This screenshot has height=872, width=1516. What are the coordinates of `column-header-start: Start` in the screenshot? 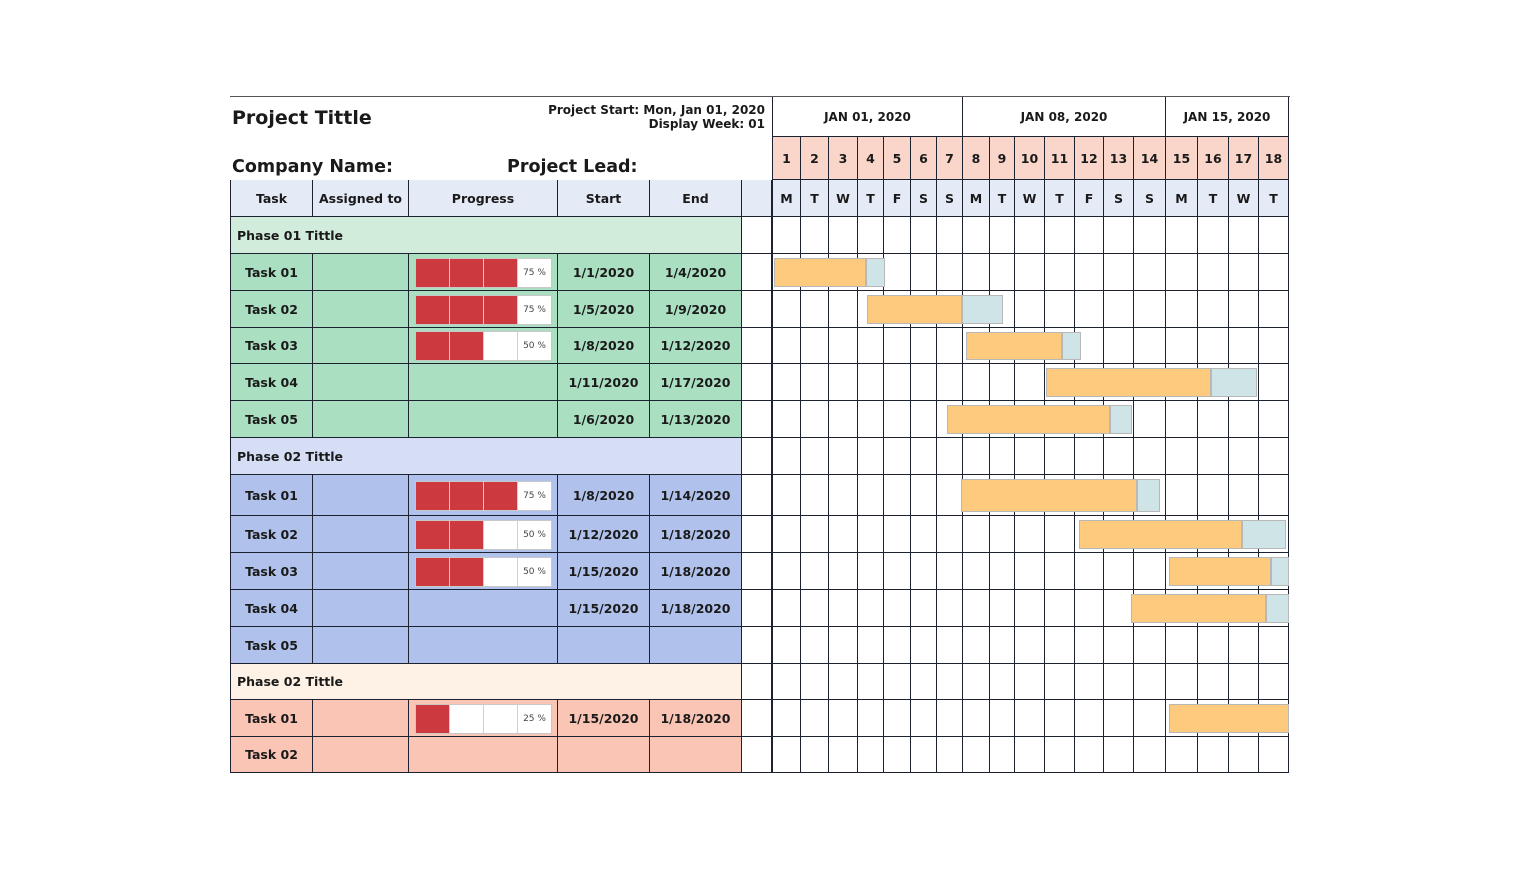 It's located at (604, 198).